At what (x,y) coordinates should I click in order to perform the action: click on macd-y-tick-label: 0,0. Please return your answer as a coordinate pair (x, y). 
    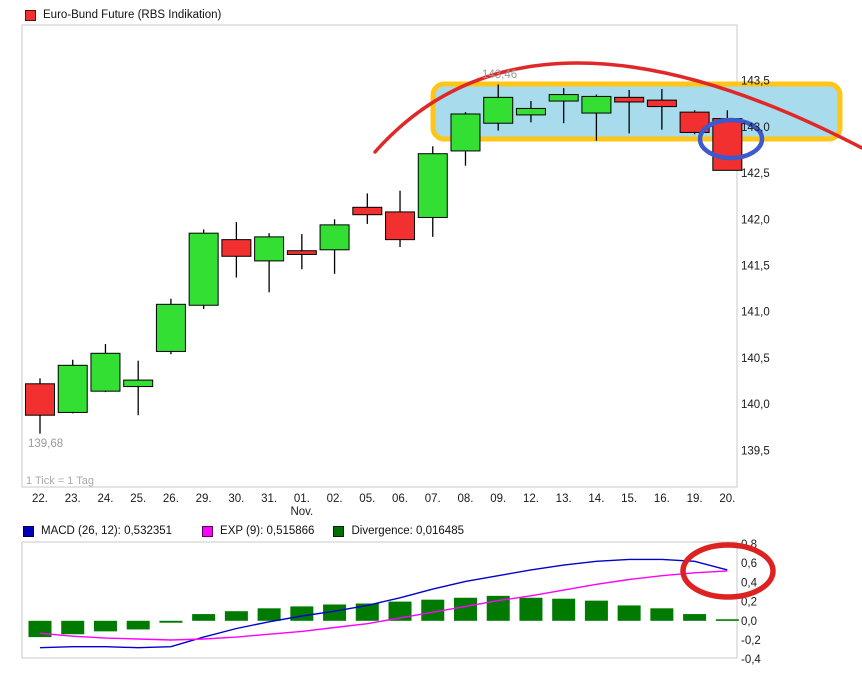
    Looking at the image, I should click on (749, 622).